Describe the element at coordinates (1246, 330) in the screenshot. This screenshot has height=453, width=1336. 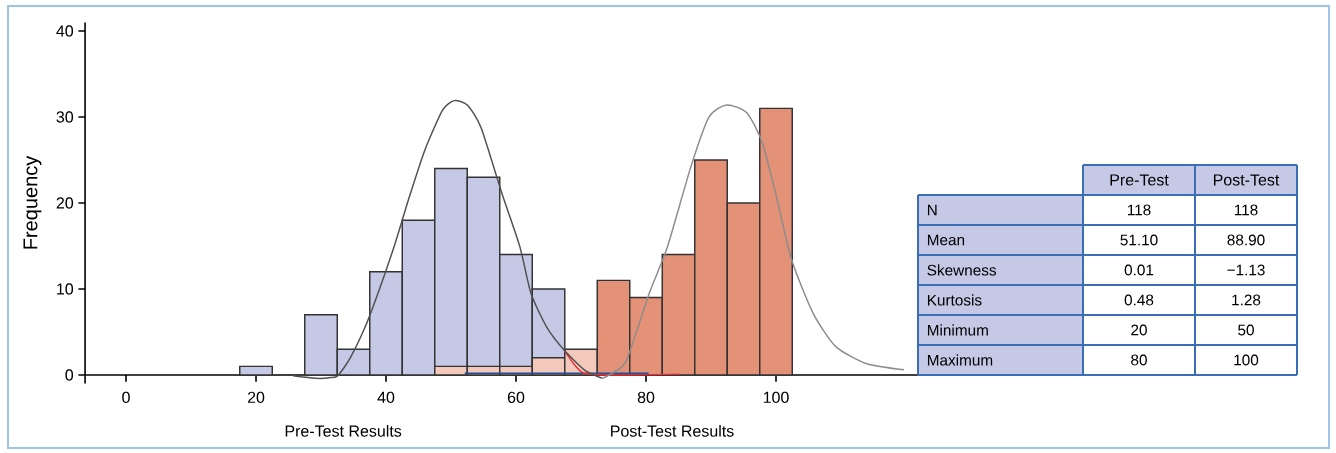
I see `text: 50` at that location.